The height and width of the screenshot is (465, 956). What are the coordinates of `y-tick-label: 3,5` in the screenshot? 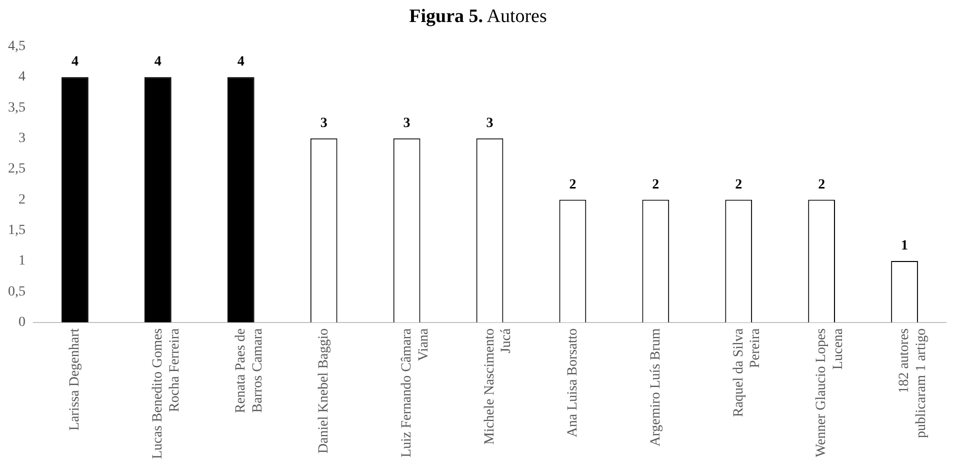 It's located at (17, 108).